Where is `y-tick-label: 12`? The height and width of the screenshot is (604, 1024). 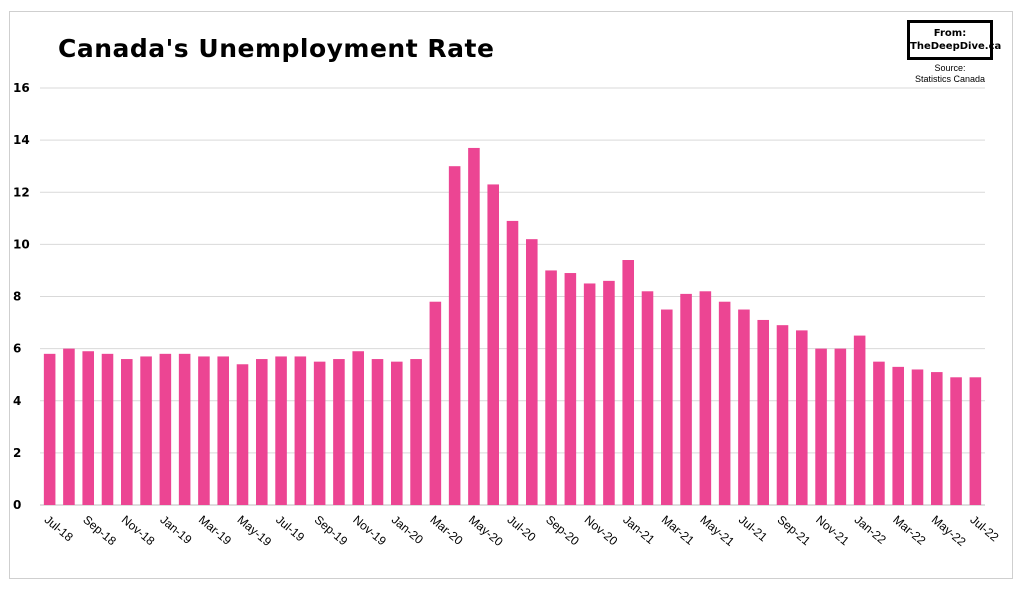 y-tick-label: 12 is located at coordinates (21, 192).